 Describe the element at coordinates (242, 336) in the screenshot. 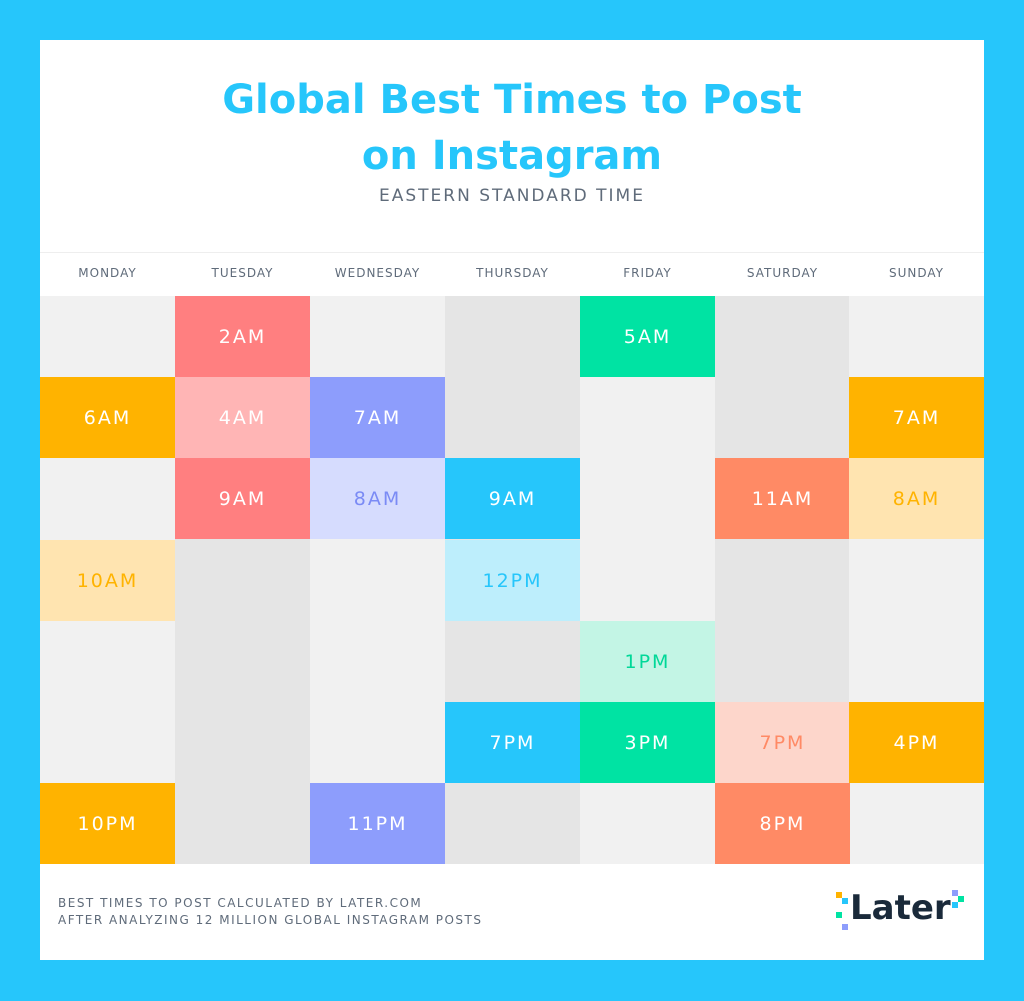

I see `time-cell: 2AM` at that location.